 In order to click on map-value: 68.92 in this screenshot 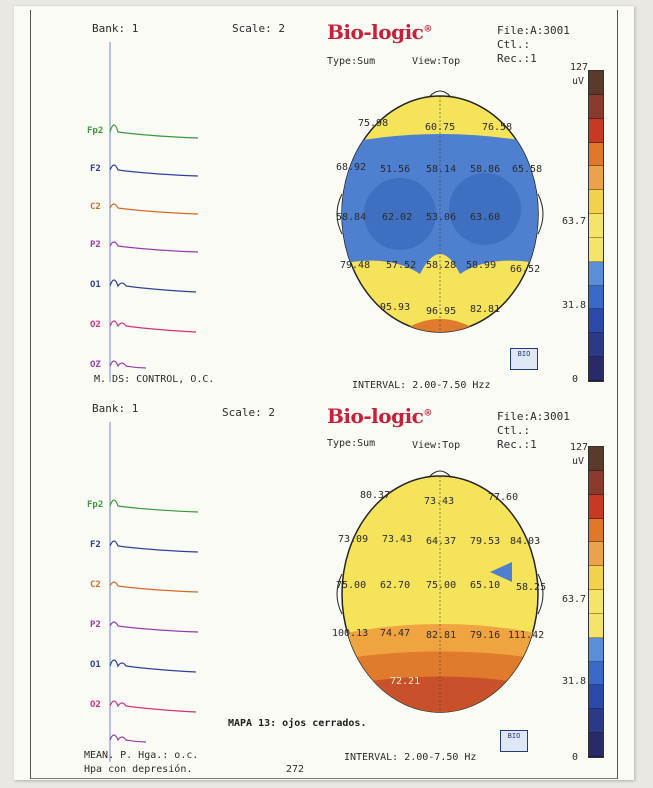, I will do `click(351, 167)`.